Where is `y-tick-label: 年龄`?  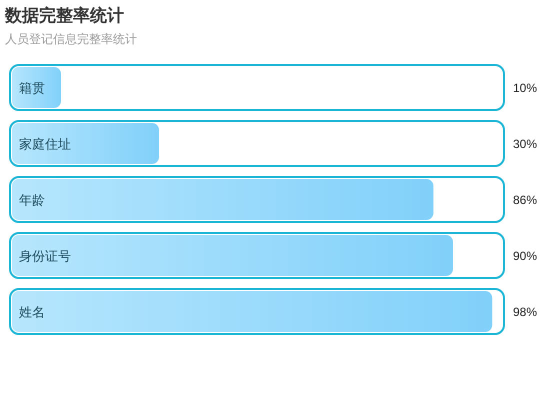
y-tick-label: 年龄 is located at coordinates (32, 200).